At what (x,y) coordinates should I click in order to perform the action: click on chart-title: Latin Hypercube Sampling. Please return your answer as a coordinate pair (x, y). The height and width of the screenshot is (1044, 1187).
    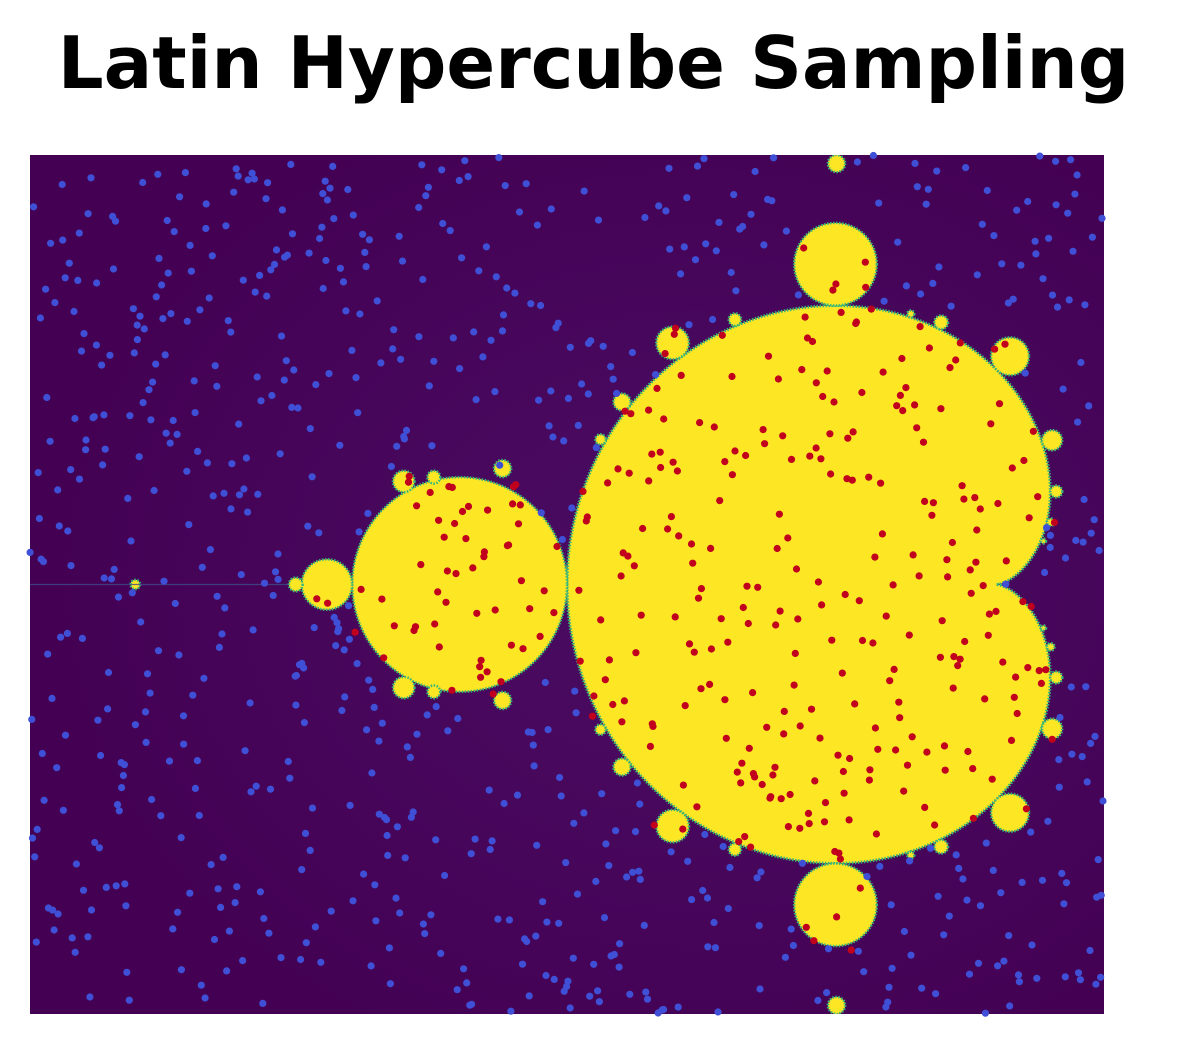
    Looking at the image, I should click on (593, 63).